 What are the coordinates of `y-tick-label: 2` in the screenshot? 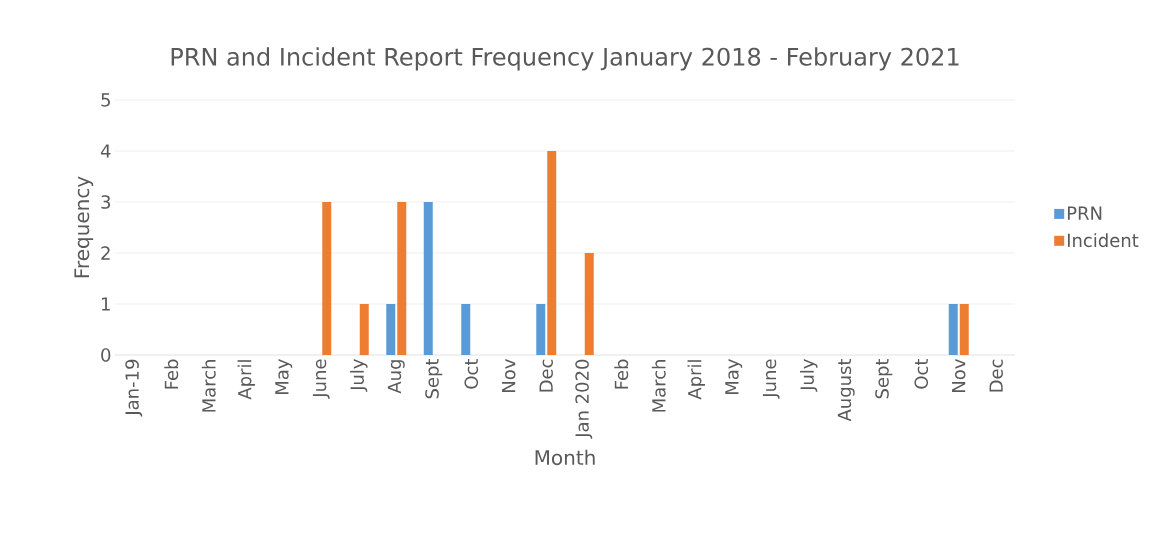 It's located at (105, 253).